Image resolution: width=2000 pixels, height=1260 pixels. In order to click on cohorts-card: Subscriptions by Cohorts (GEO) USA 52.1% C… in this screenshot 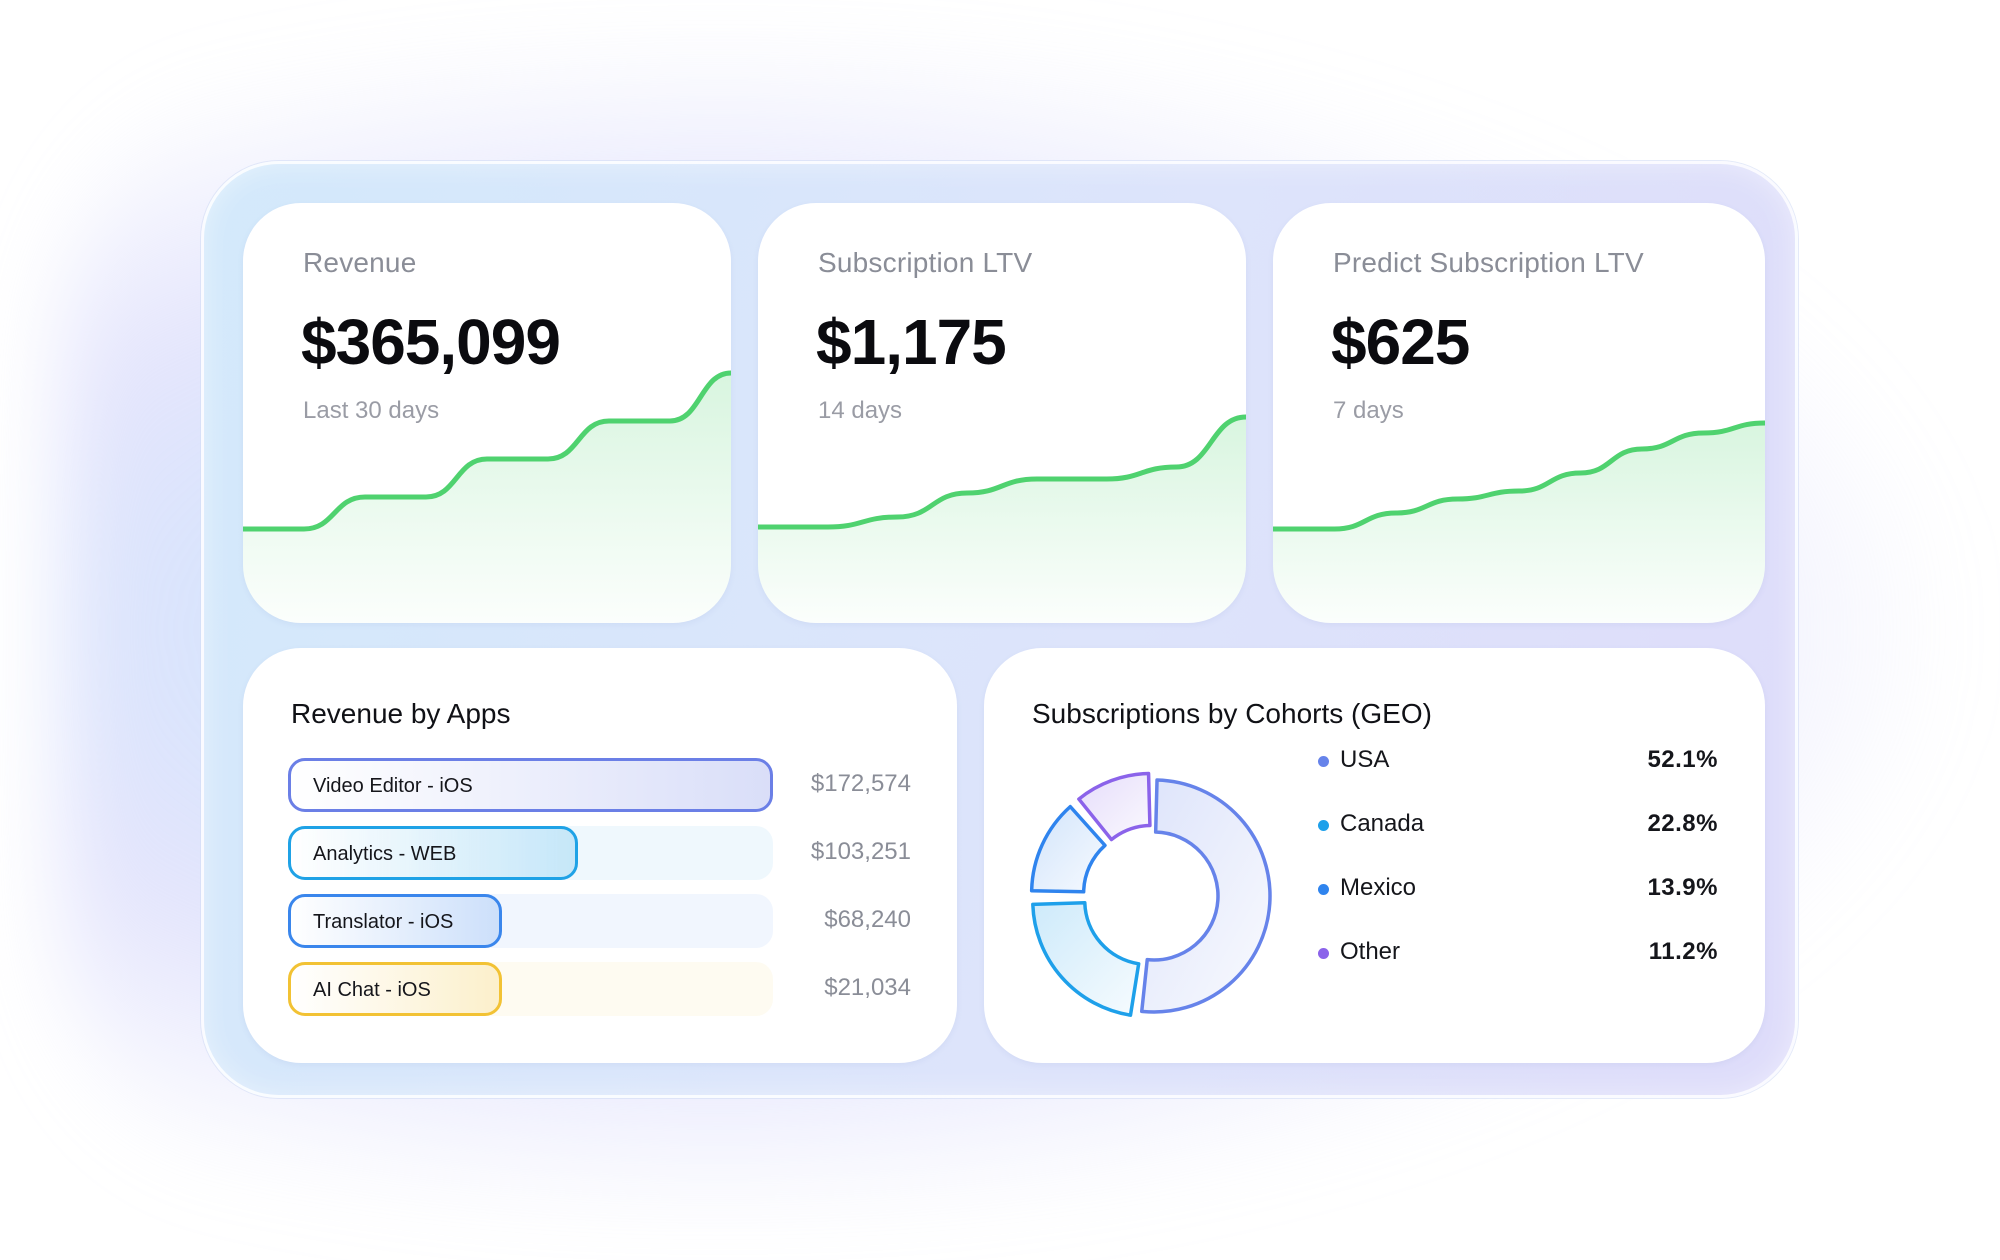, I will do `click(1374, 855)`.